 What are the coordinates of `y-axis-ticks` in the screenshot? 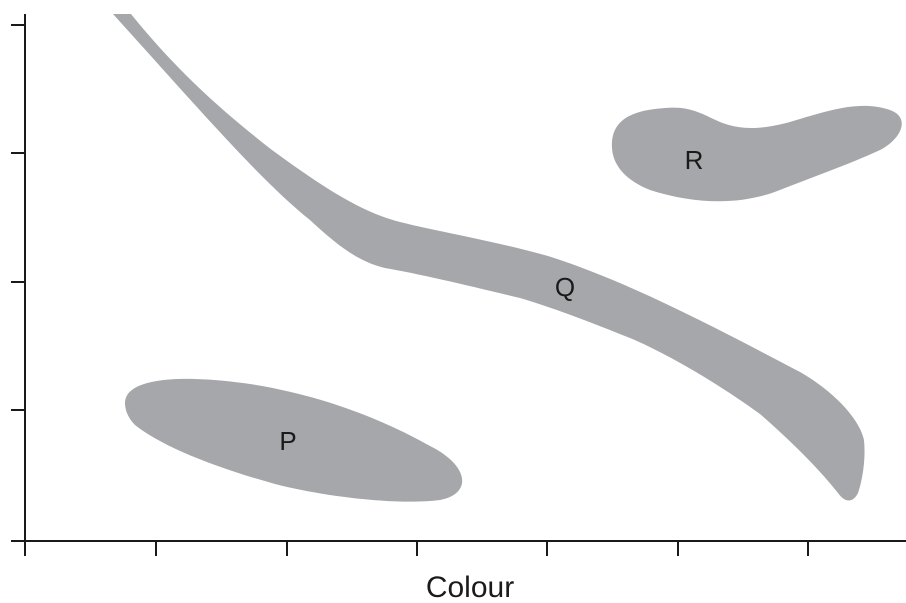 It's located at (18, 283).